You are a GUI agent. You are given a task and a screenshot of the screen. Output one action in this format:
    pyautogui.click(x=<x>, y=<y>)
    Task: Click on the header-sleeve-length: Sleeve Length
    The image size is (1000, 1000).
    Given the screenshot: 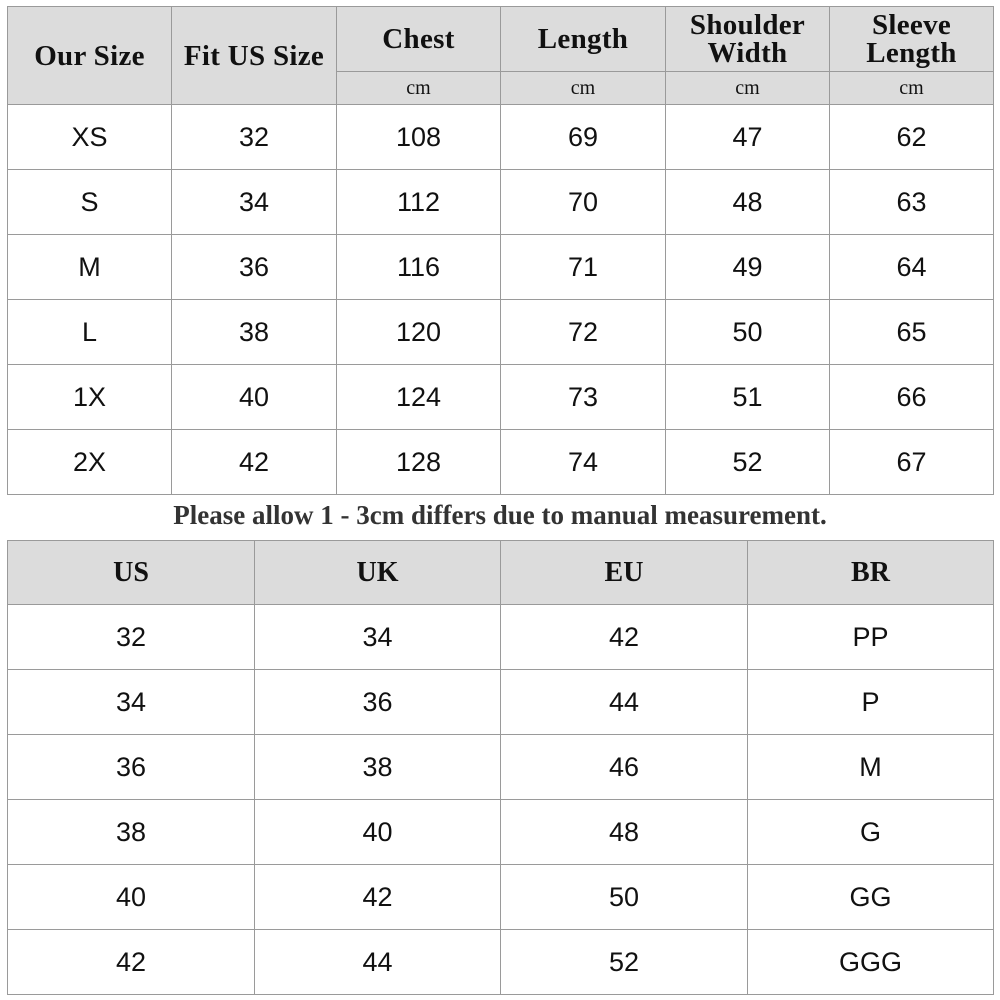 What is the action you would take?
    pyautogui.click(x=911, y=39)
    